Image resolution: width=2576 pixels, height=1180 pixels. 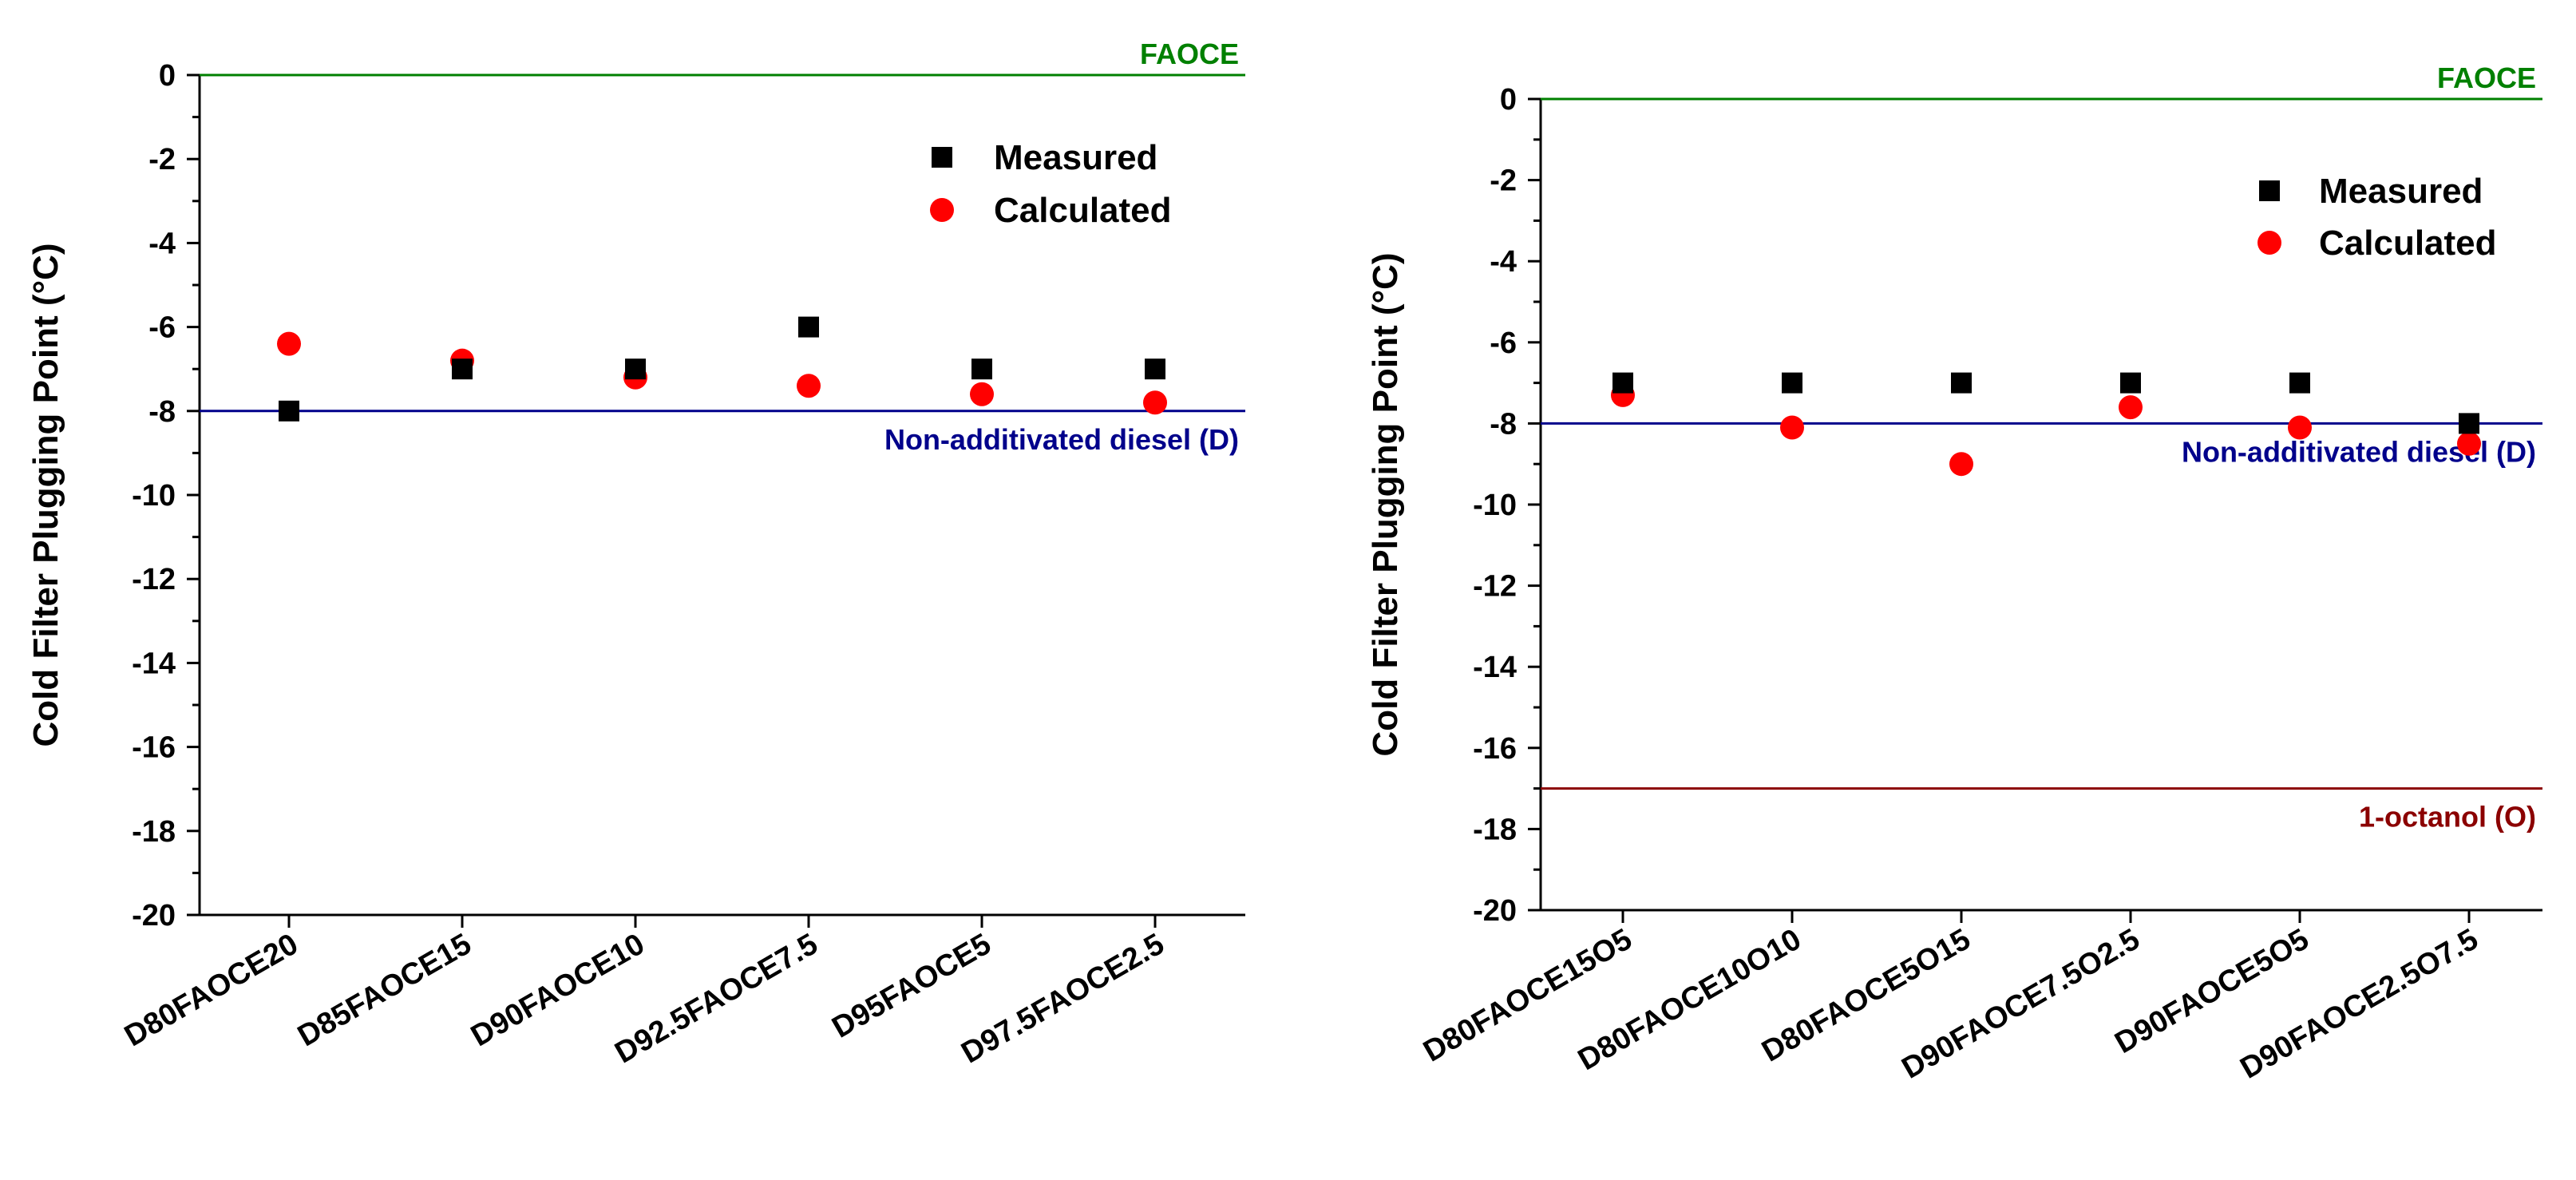 I want to click on x-tick-label-d95faoce5: D95FAOCE5, so click(x=911, y=985).